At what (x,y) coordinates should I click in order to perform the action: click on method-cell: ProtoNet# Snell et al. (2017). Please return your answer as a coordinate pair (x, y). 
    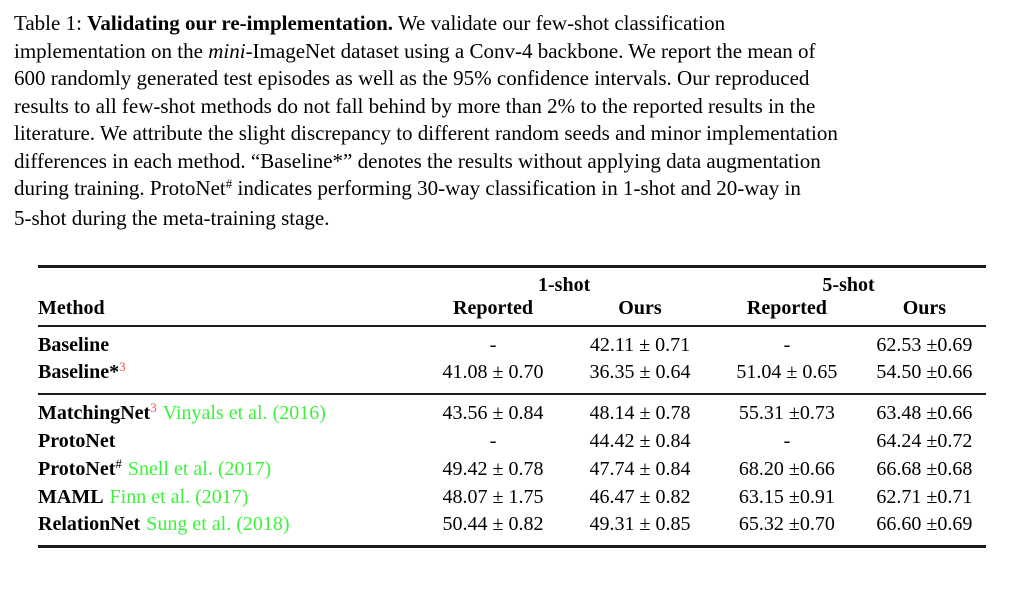
    Looking at the image, I should click on (227, 469).